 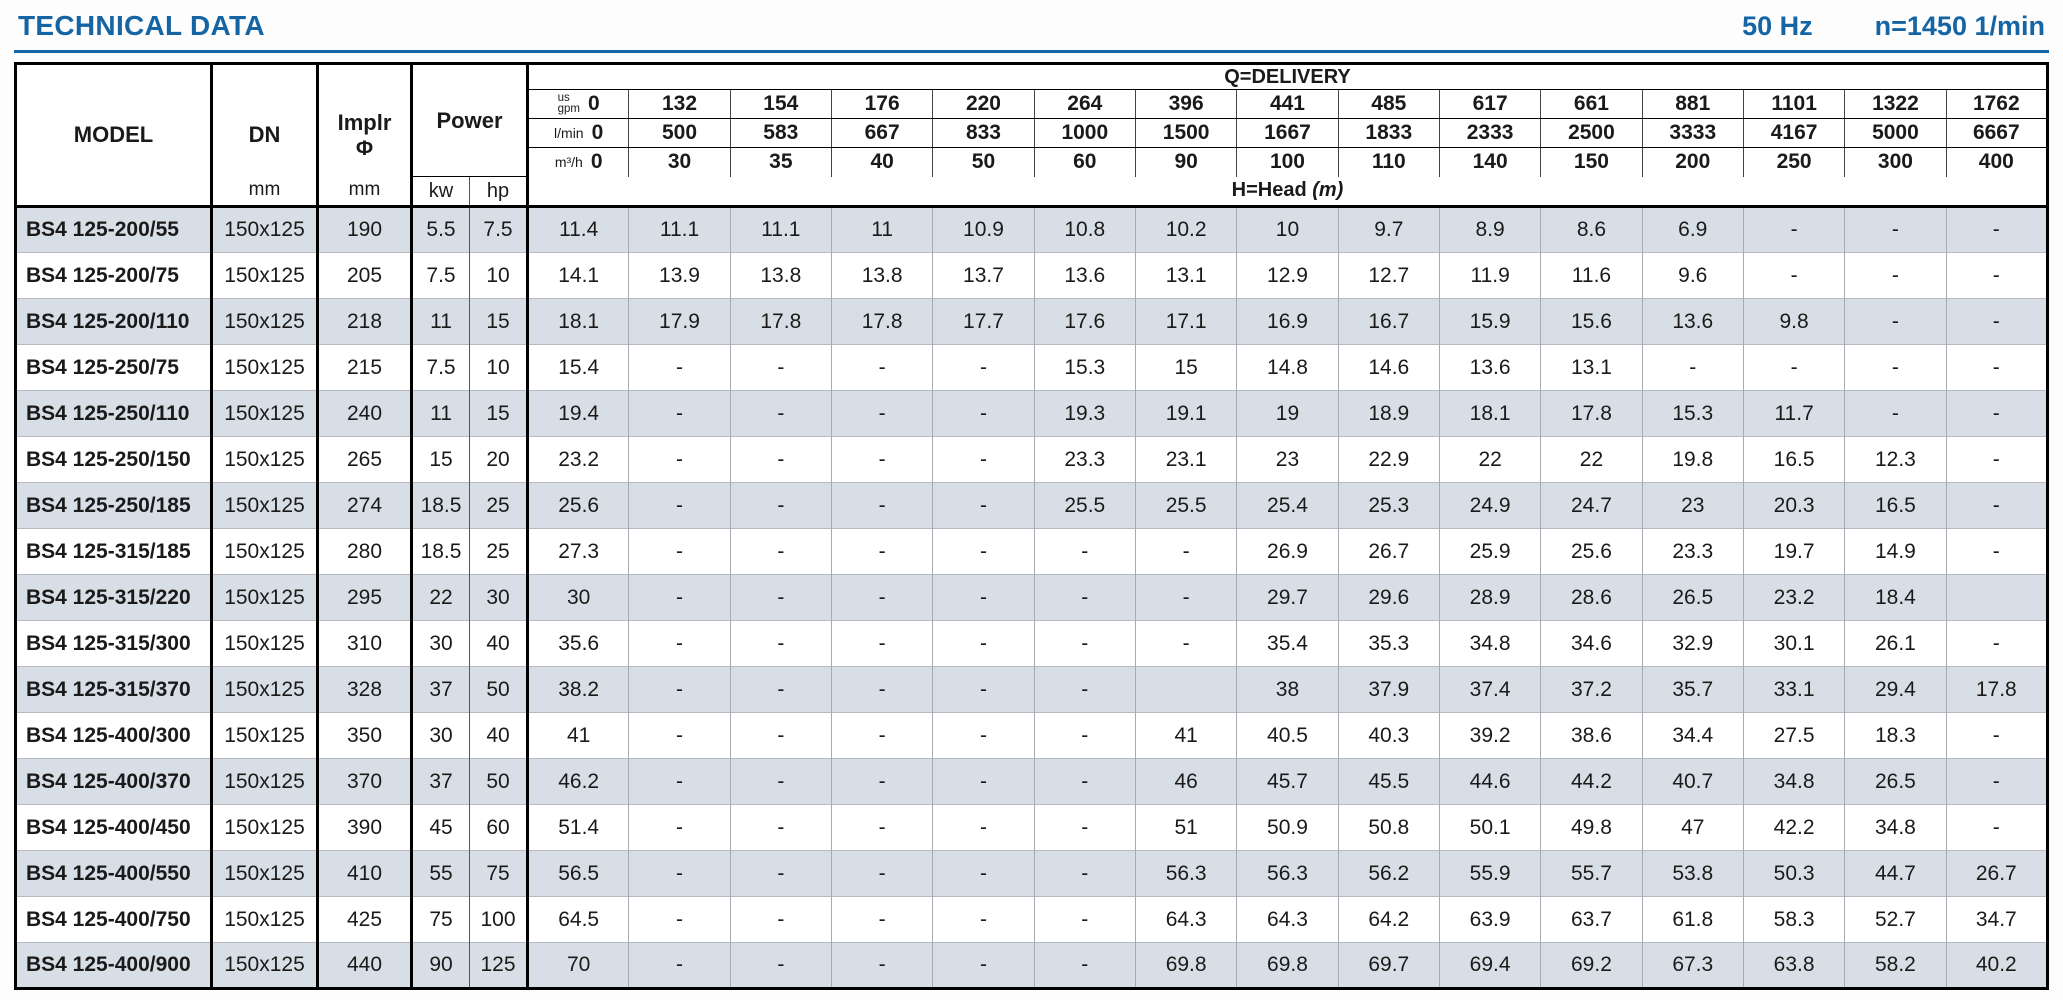 I want to click on head-value-cell: 69.2, so click(x=1591, y=965).